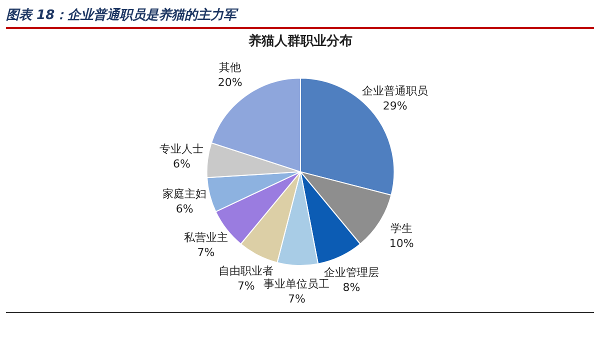 The height and width of the screenshot is (346, 601). Describe the element at coordinates (182, 149) in the screenshot. I see `slice-label: 专业人士` at that location.